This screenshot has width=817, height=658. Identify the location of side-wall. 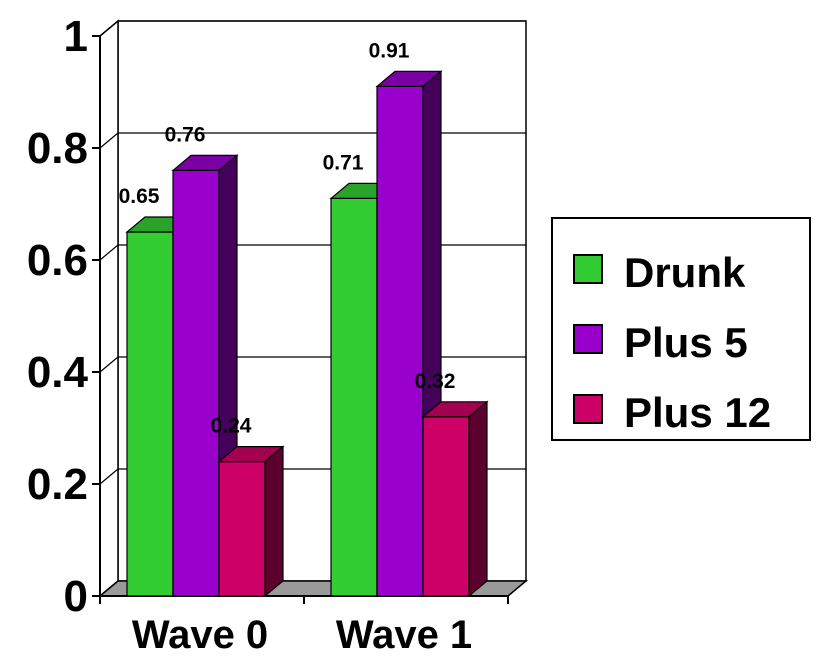
(109, 308).